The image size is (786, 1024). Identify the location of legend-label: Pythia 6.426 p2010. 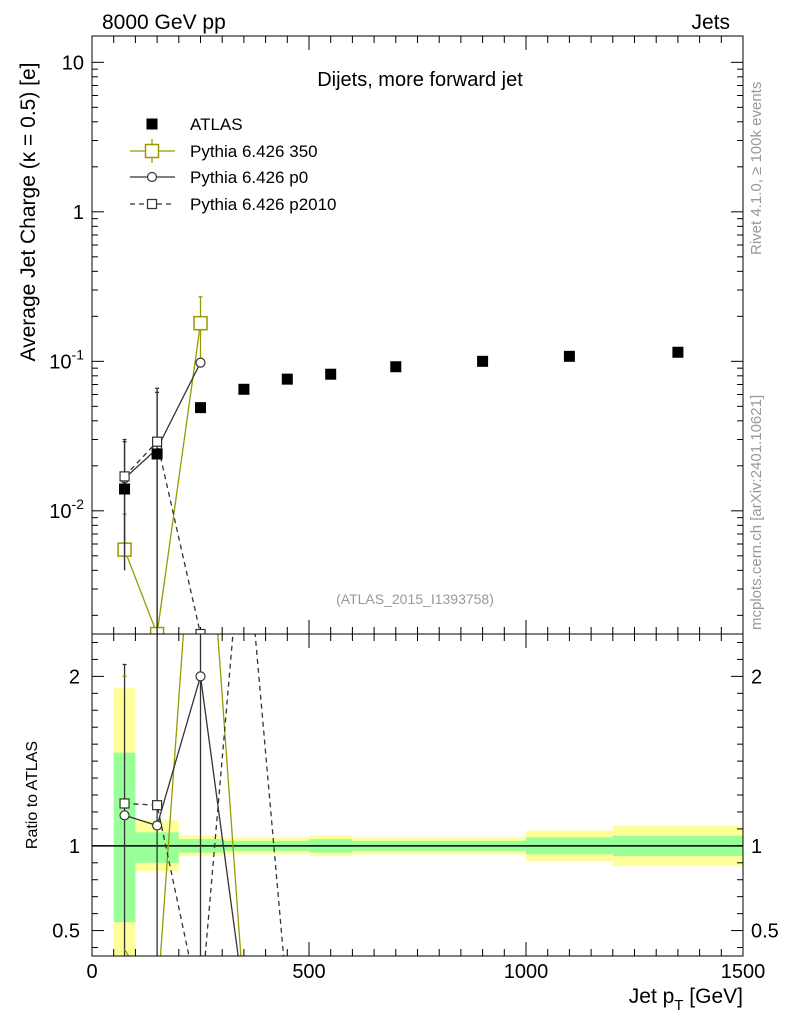
(263, 204).